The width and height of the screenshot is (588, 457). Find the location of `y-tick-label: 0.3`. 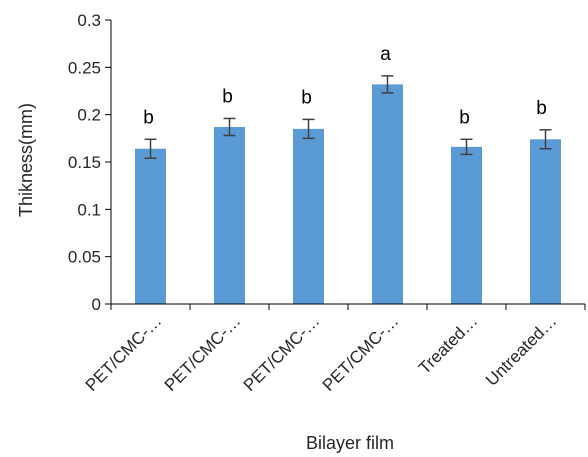

y-tick-label: 0.3 is located at coordinates (89, 20).